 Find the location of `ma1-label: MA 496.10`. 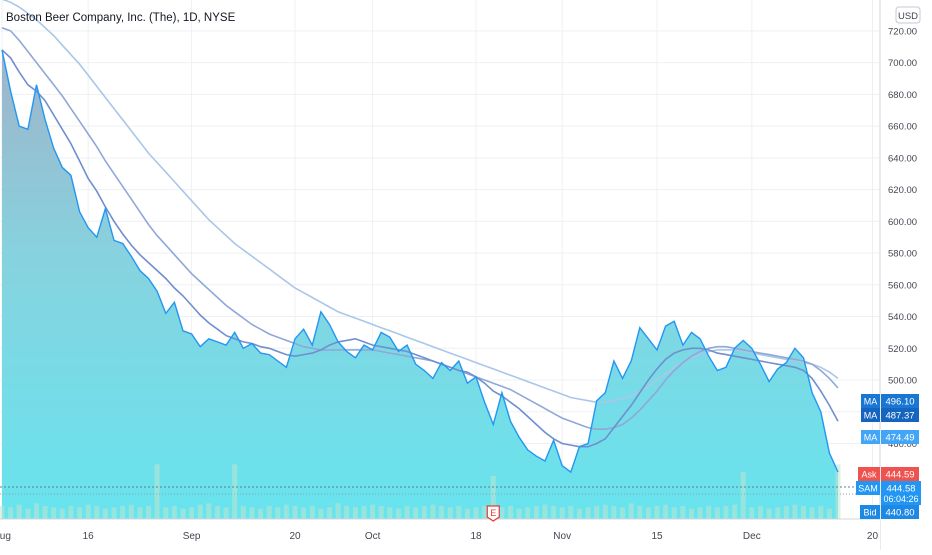

ma1-label: MA 496.10 is located at coordinates (890, 401).